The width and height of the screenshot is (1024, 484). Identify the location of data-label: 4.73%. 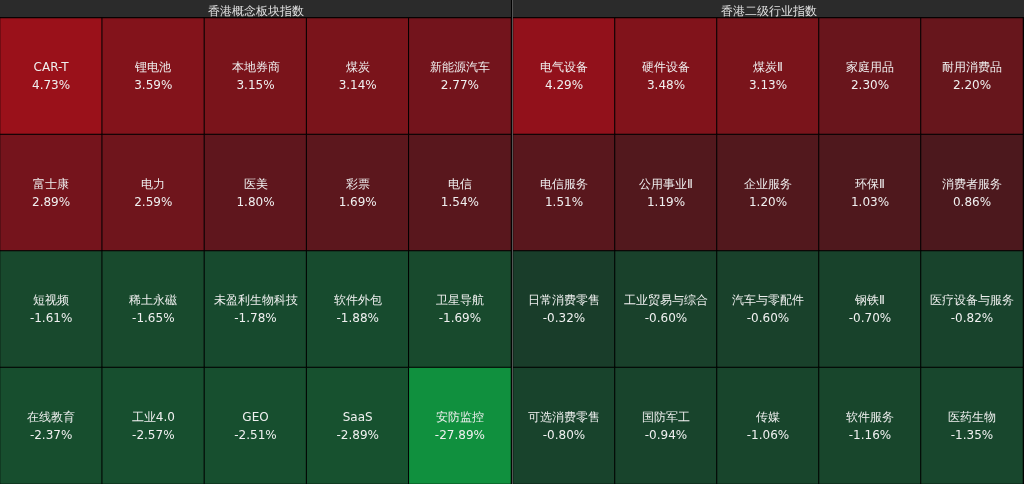
(51, 85).